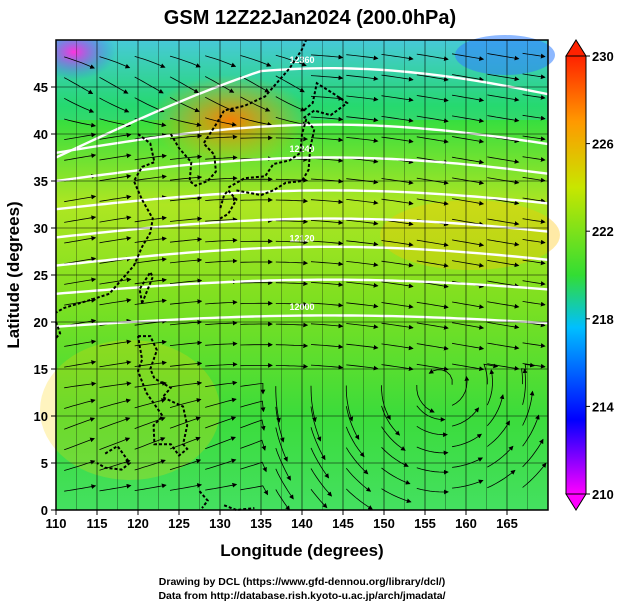  Describe the element at coordinates (41, 181) in the screenshot. I see `y-tick-label: 35` at that location.